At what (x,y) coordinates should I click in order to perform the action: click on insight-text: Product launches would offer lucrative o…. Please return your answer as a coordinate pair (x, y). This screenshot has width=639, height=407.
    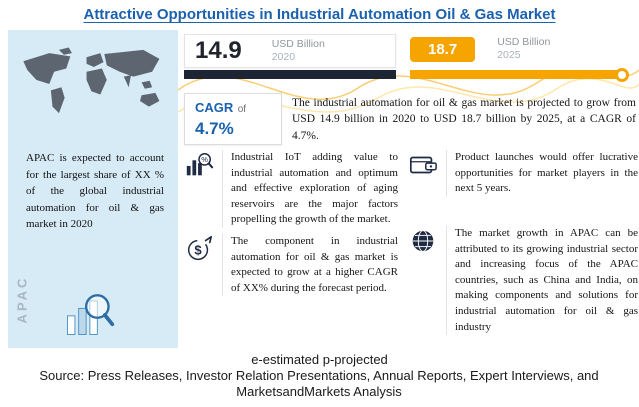
    Looking at the image, I should click on (542, 173).